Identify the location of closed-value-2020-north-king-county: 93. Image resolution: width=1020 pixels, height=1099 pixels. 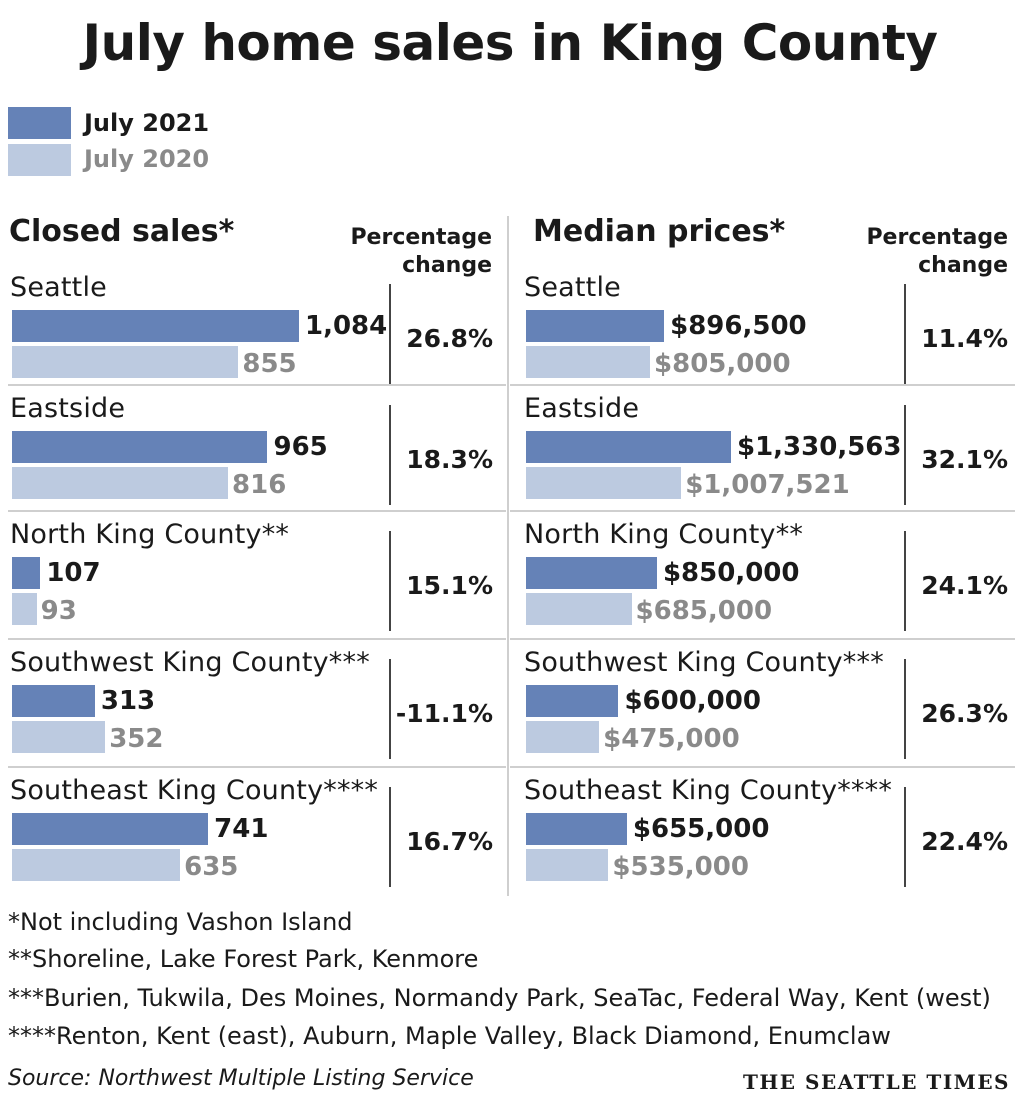
(58, 611).